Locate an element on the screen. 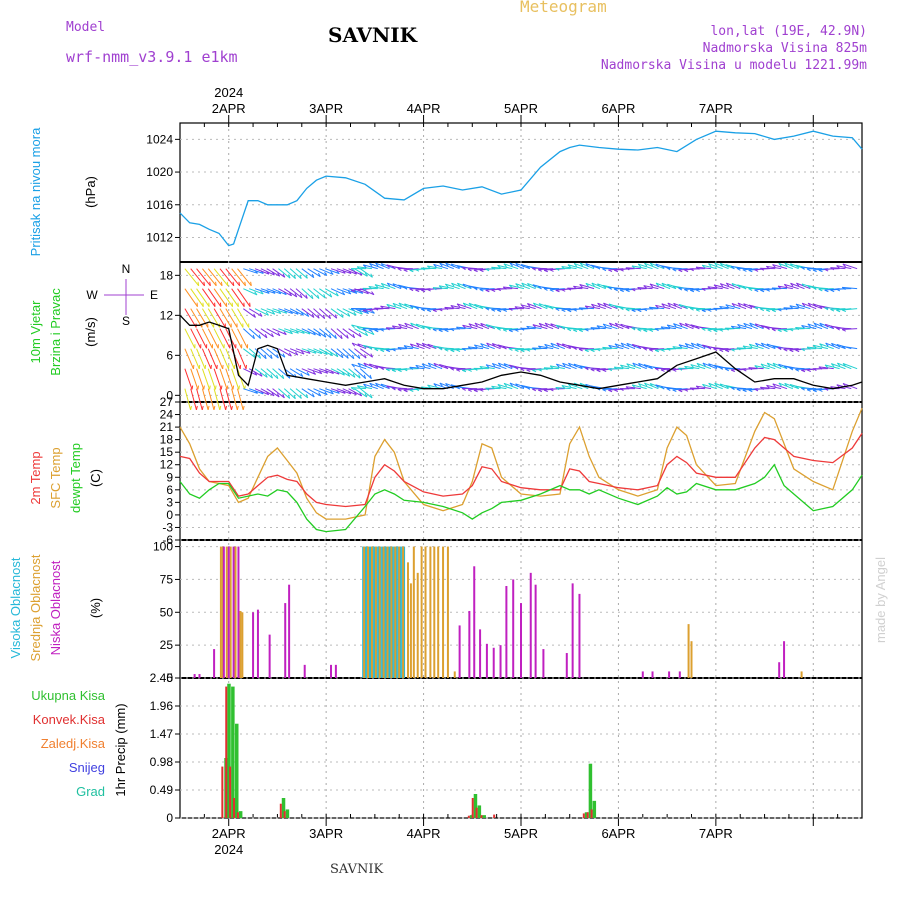 The width and height of the screenshot is (900, 900). mid-cloud-bar is located at coordinates (801, 674).